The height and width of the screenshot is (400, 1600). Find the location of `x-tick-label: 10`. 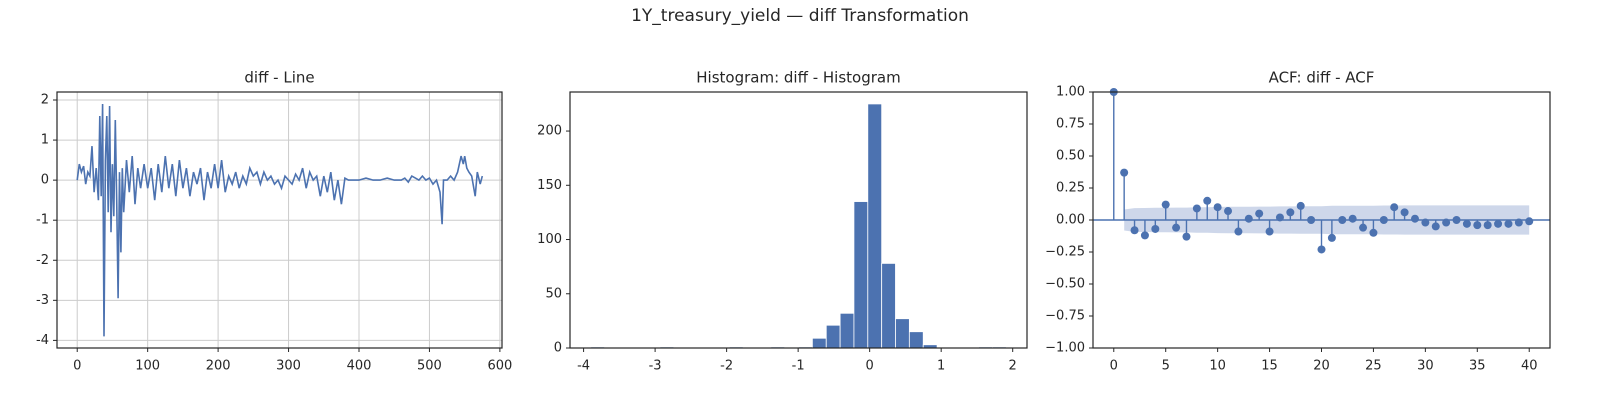

x-tick-label: 10 is located at coordinates (1217, 366).